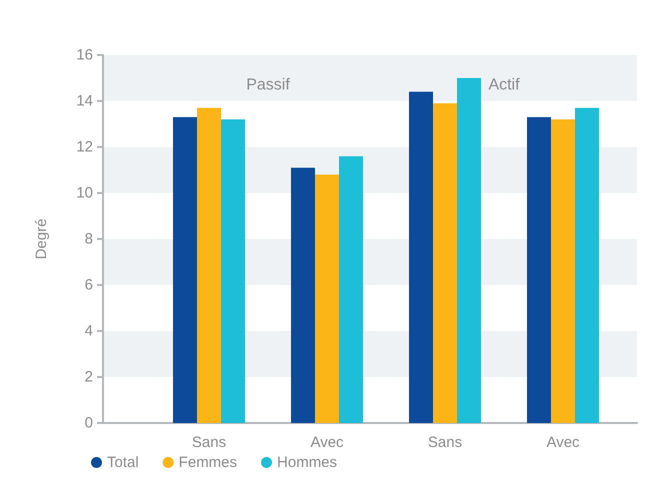  Describe the element at coordinates (84, 193) in the screenshot. I see `y-tick-label: 10` at that location.